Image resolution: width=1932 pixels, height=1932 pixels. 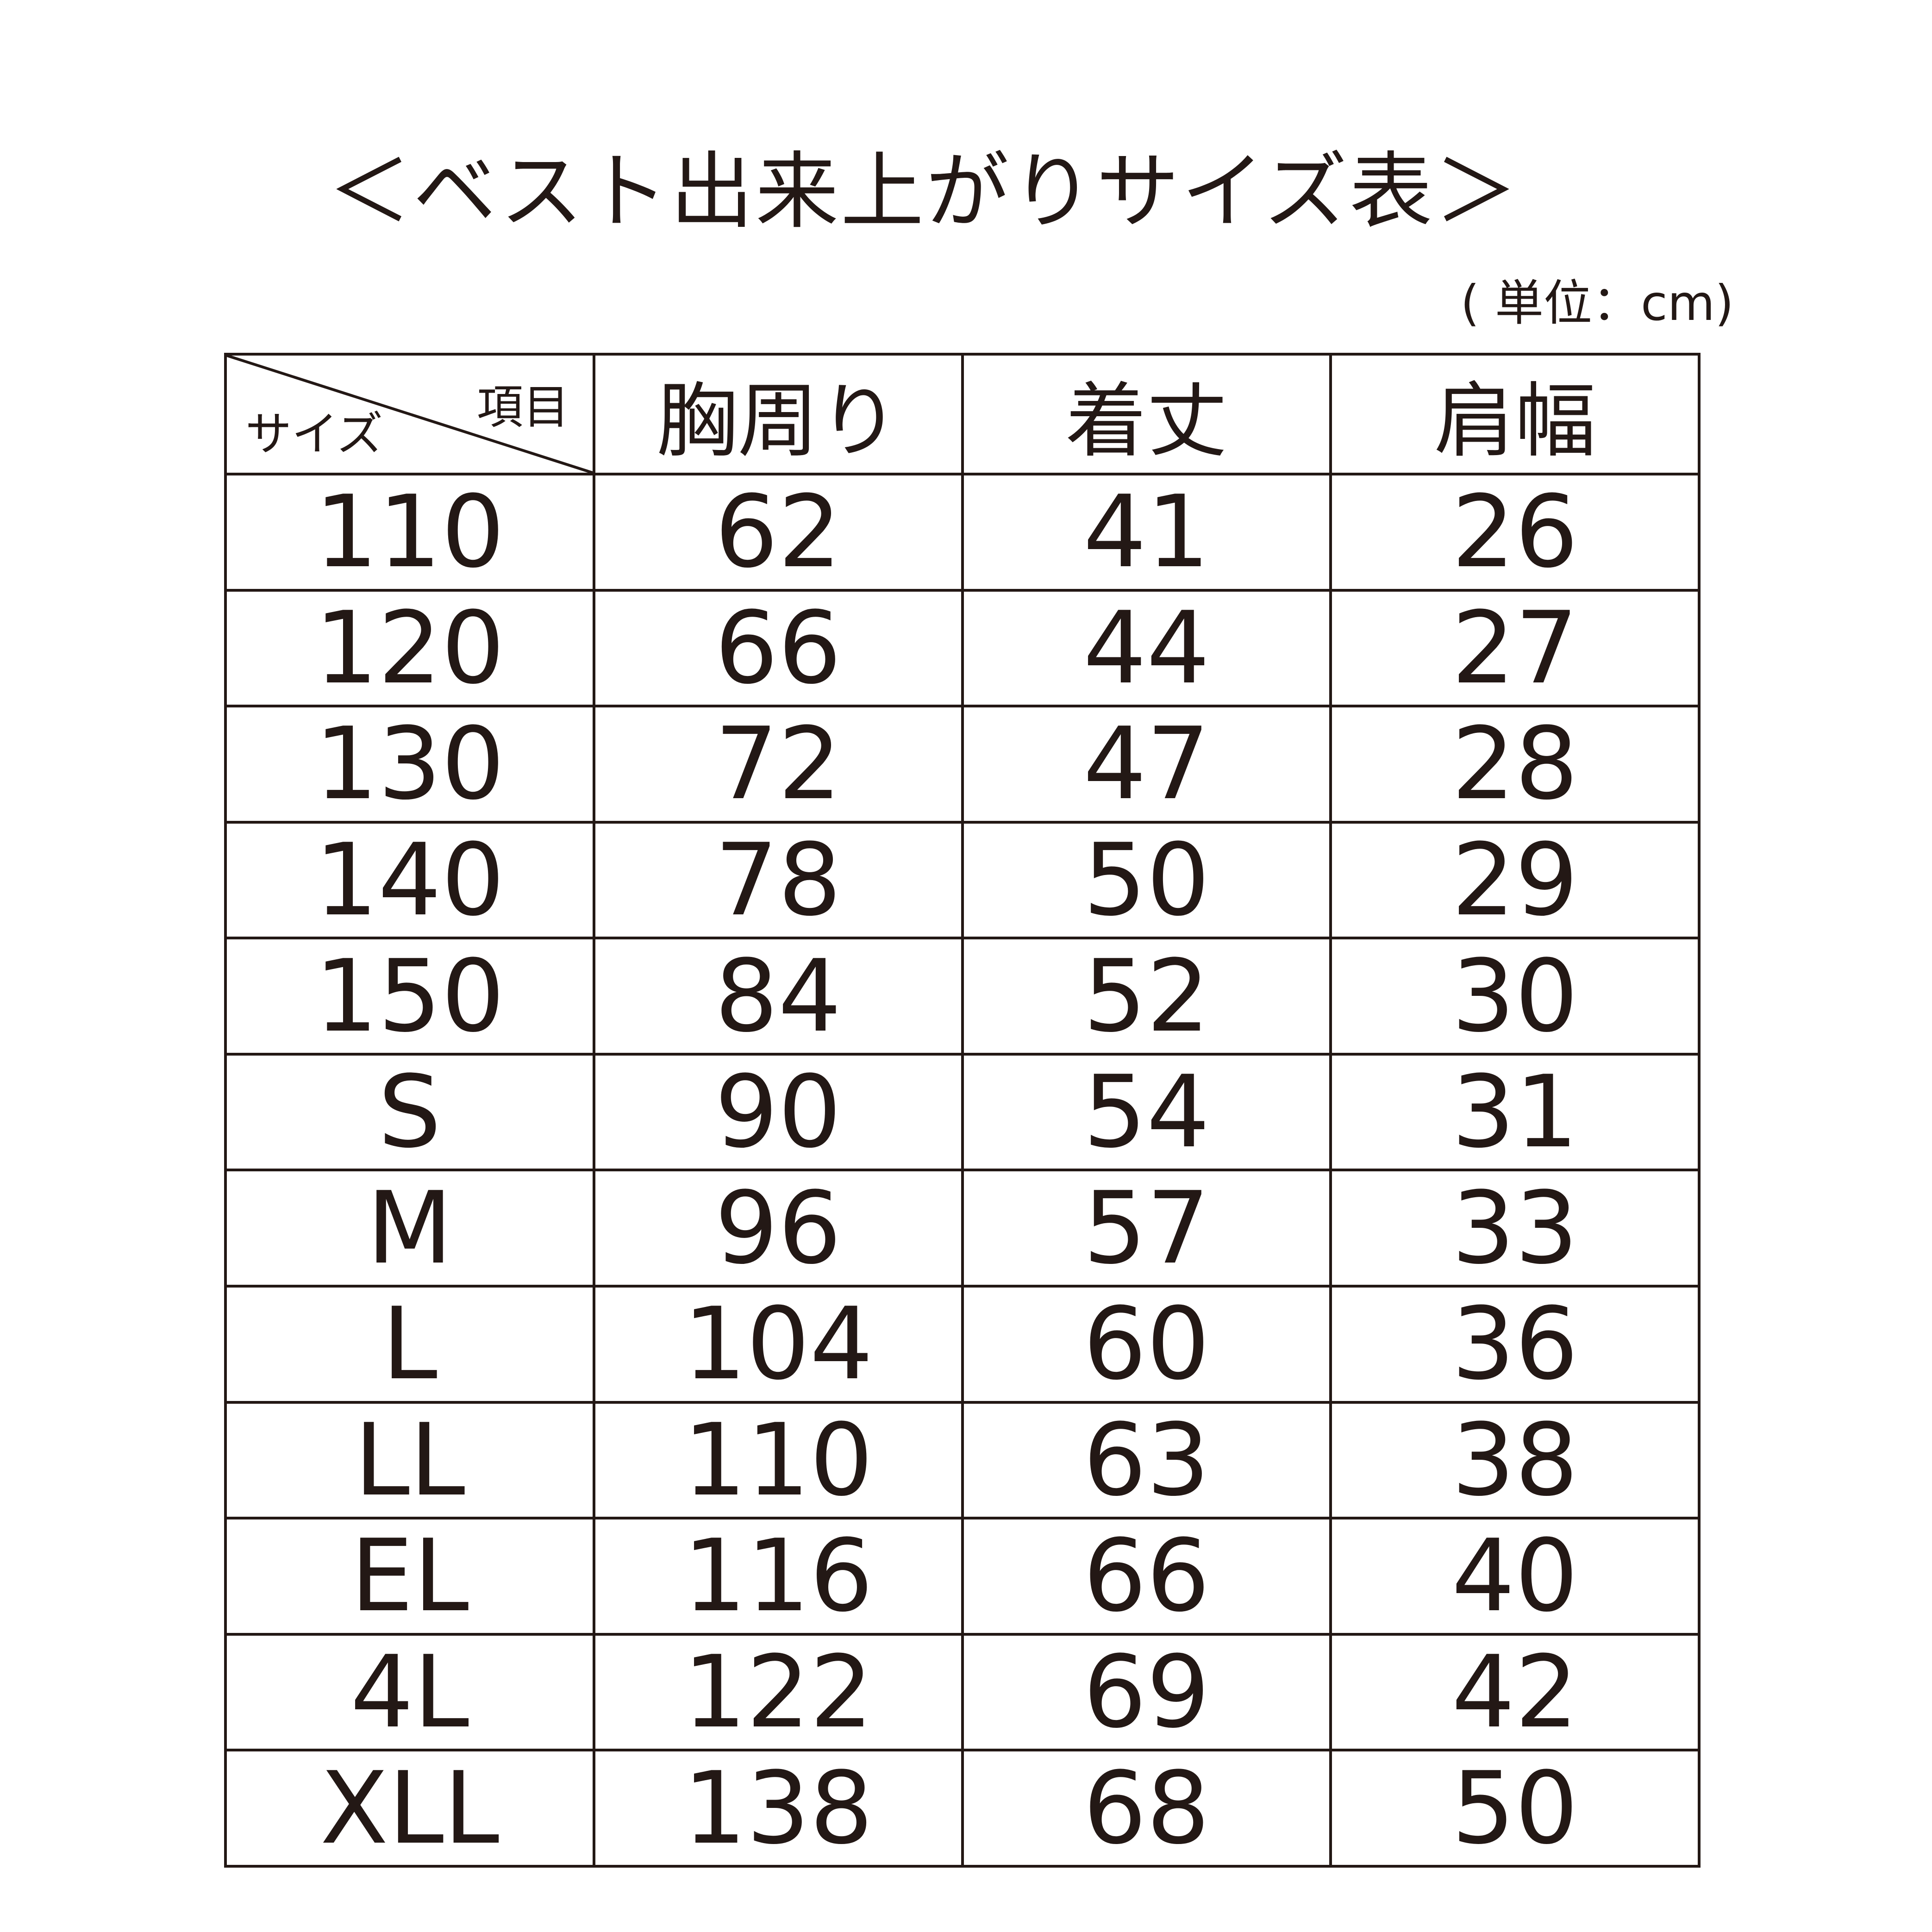 I want to click on size-cell: 140, so click(x=410, y=880).